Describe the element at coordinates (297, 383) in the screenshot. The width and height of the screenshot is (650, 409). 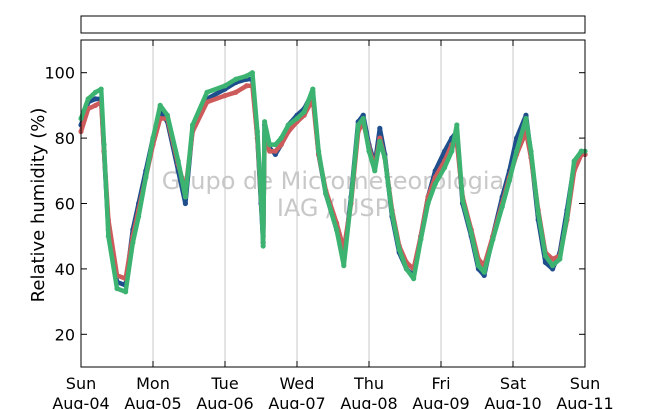
I see `x-tick-day-3: Wed` at that location.